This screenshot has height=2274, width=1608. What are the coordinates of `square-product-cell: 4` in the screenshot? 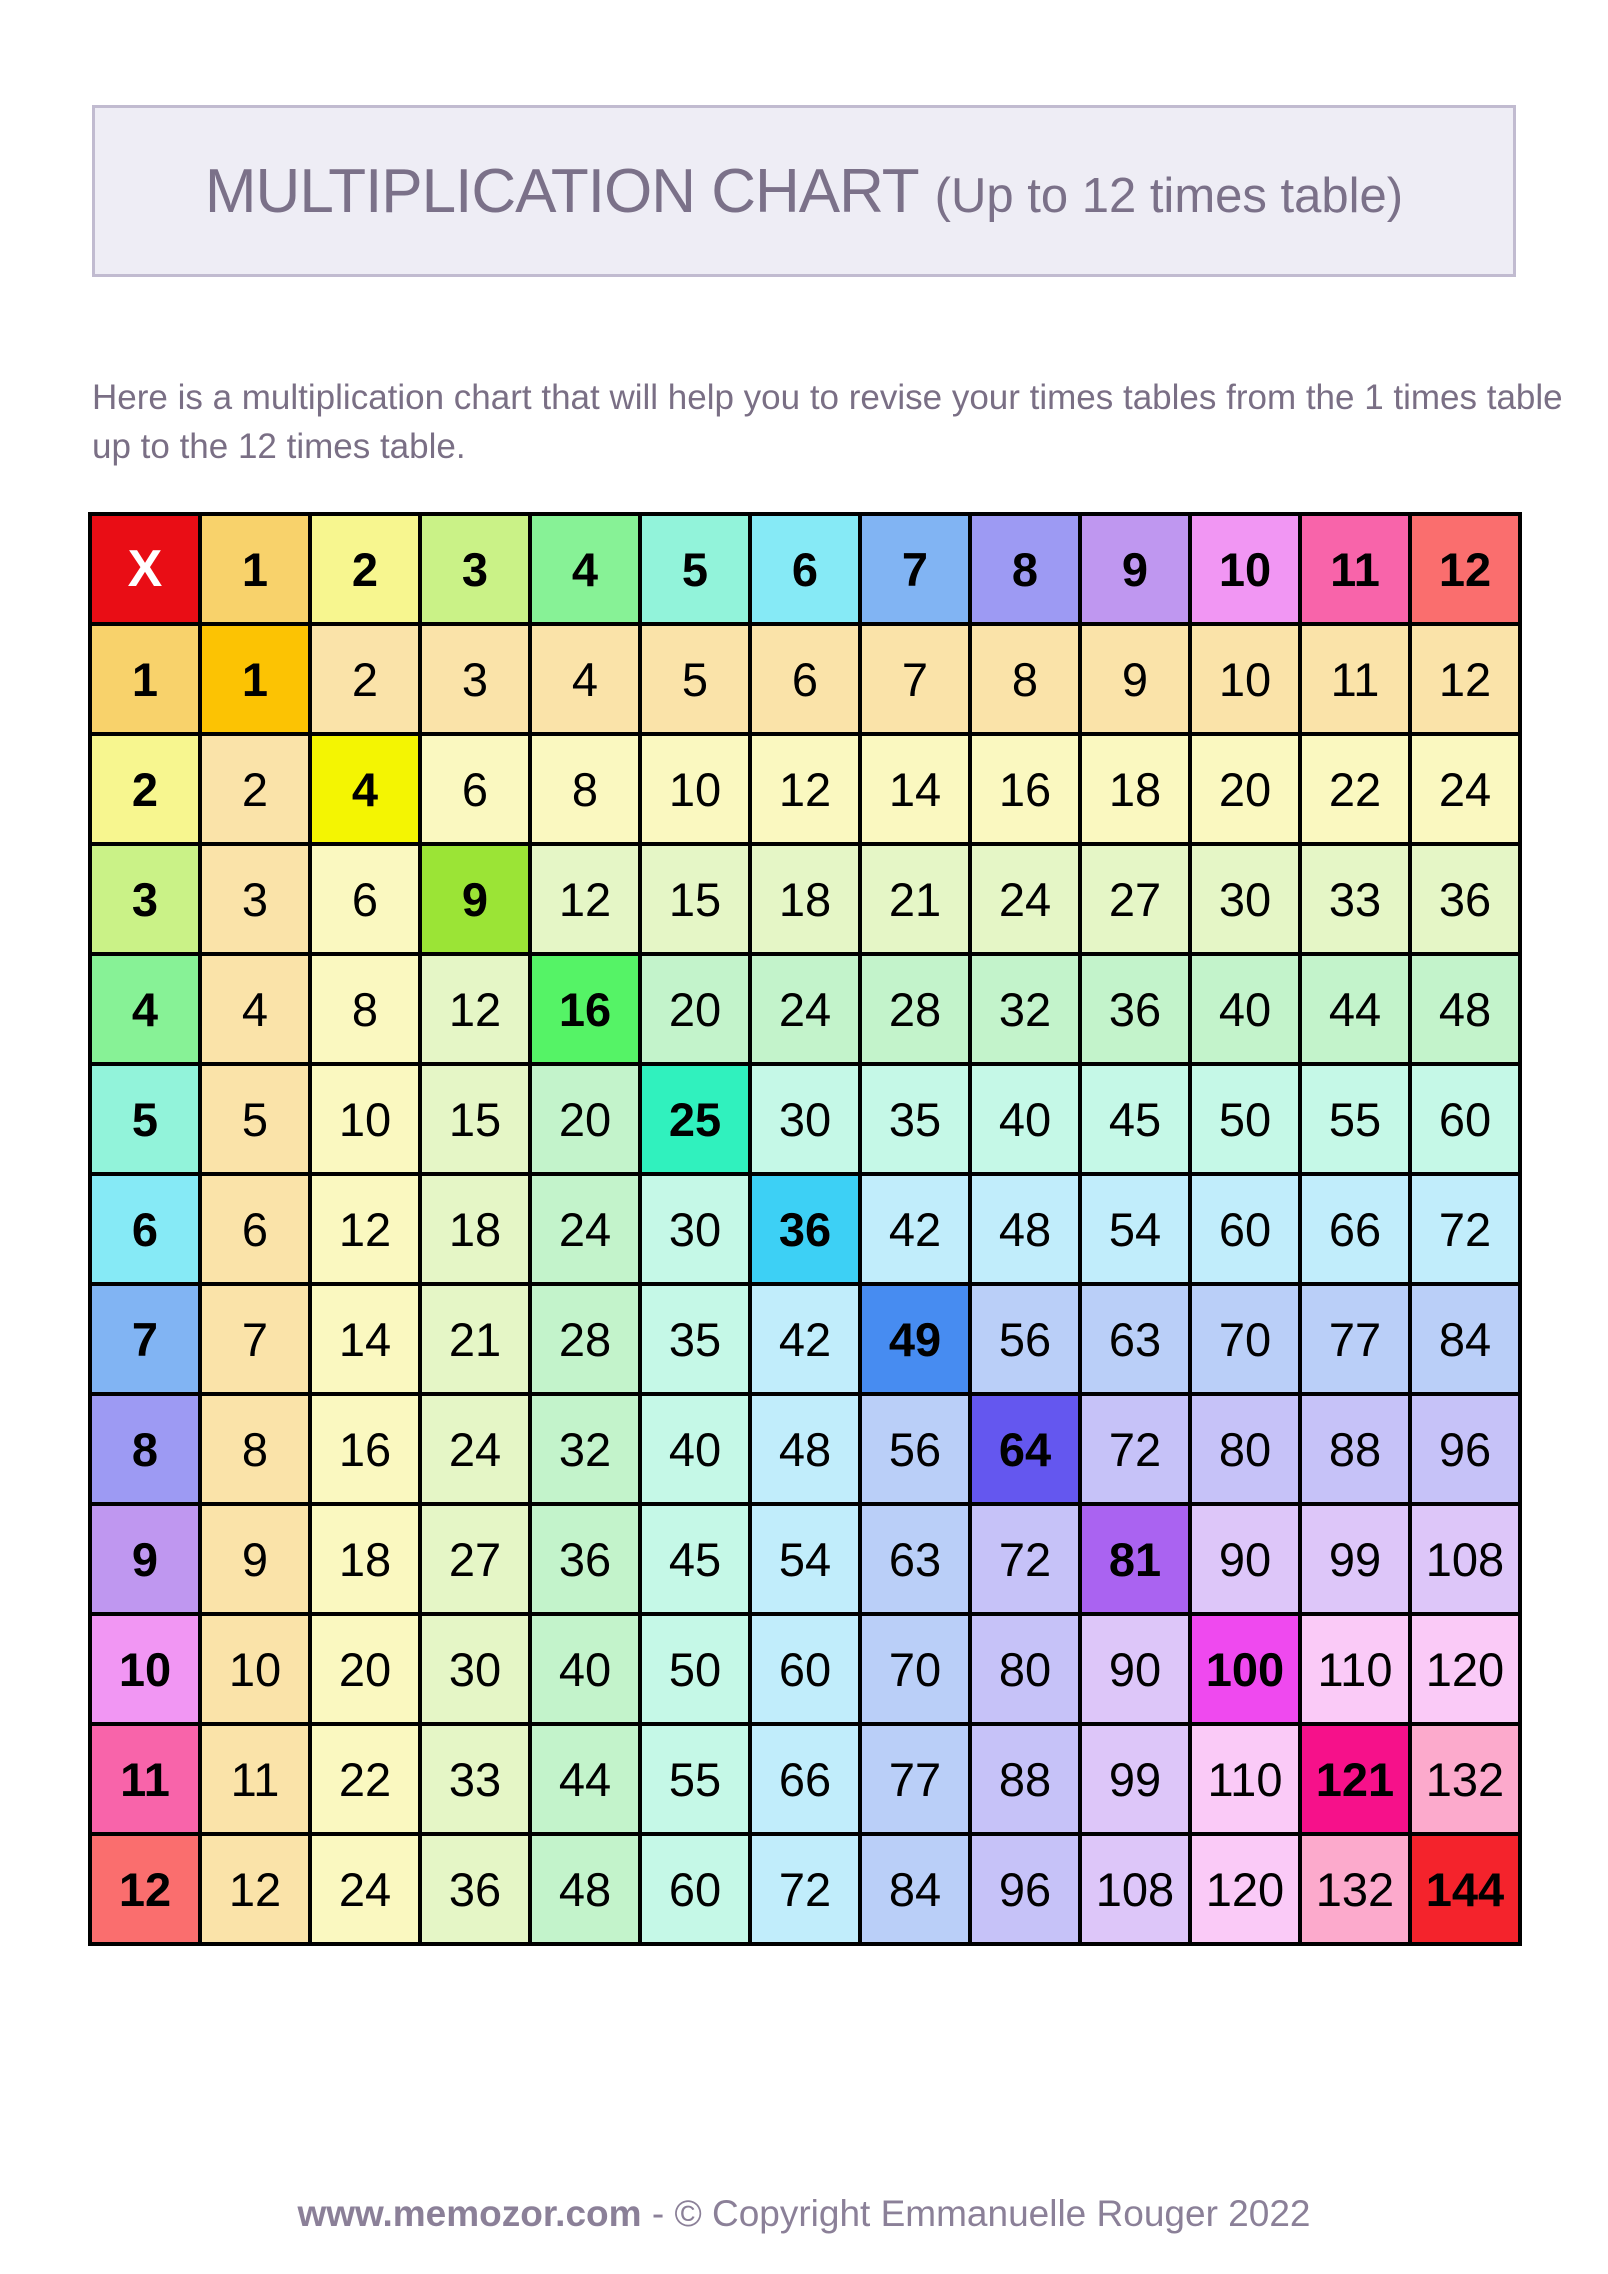 It's located at (365, 789).